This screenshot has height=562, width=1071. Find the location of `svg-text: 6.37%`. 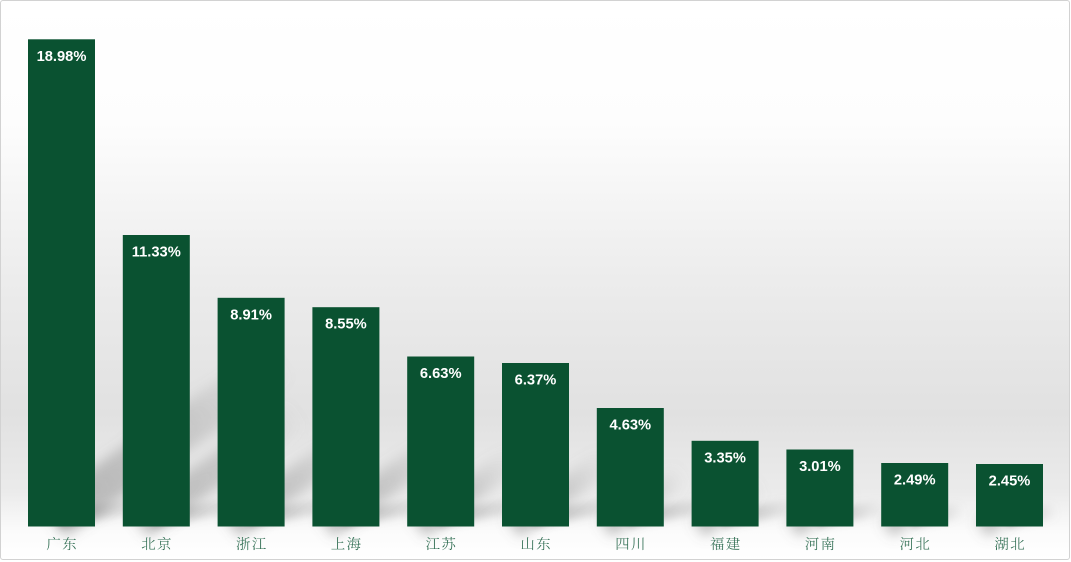

svg-text: 6.37% is located at coordinates (536, 381).